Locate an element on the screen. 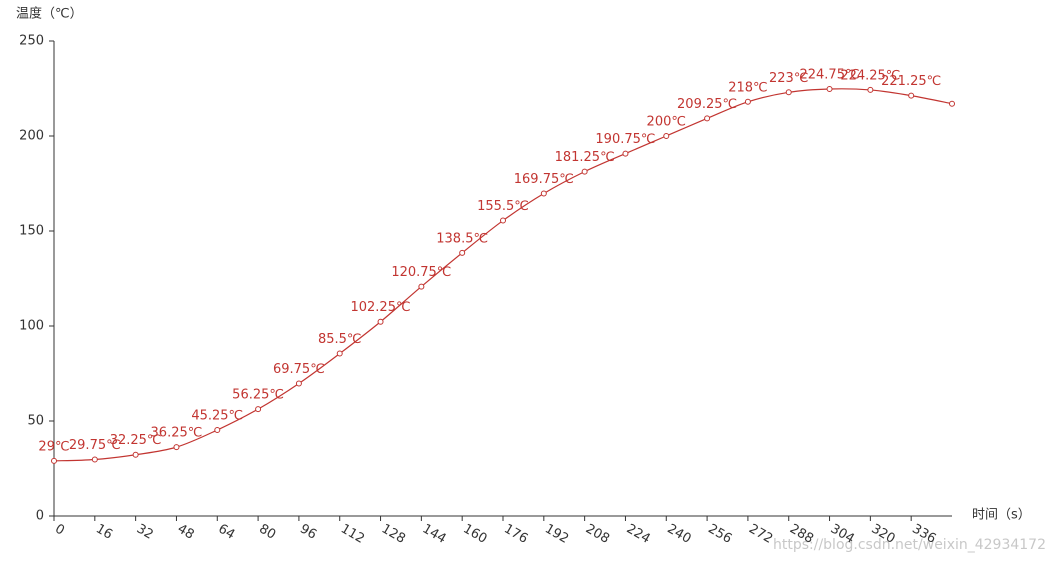 This screenshot has width=1054, height=564. data-label: 224.75℃ is located at coordinates (829, 74).